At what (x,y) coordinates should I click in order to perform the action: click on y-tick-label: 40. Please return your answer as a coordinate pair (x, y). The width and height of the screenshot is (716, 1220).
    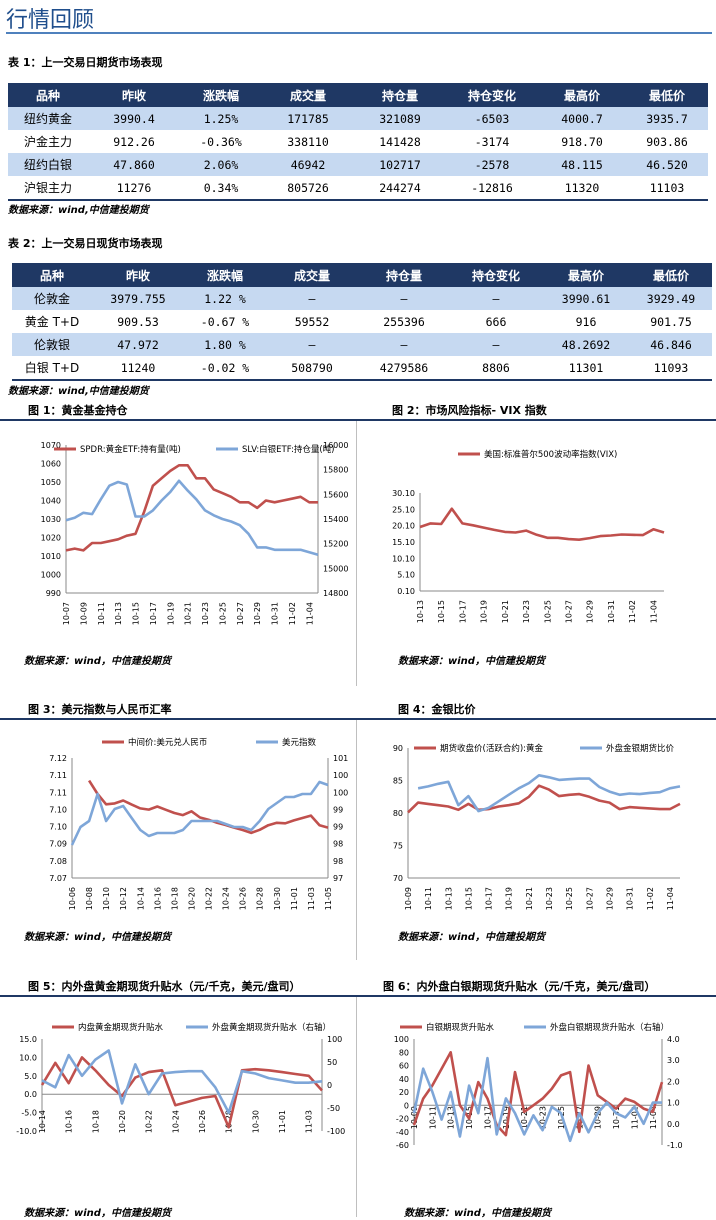
    Looking at the image, I should click on (404, 1079).